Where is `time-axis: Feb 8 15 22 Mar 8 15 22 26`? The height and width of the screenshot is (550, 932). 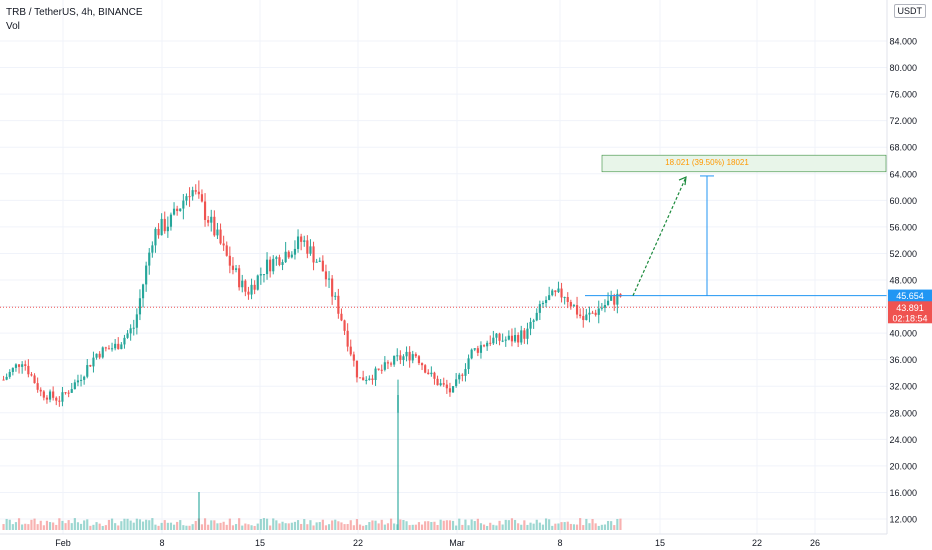 time-axis: Feb 8 15 22 Mar 8 15 22 26 is located at coordinates (443, 540).